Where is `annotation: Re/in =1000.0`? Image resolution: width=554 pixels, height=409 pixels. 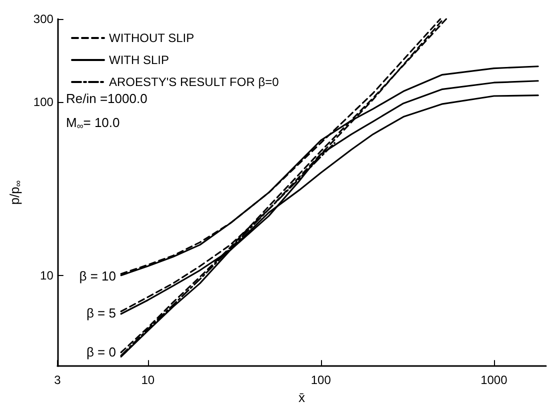 annotation: Re/in =1000.0 is located at coordinates (107, 98).